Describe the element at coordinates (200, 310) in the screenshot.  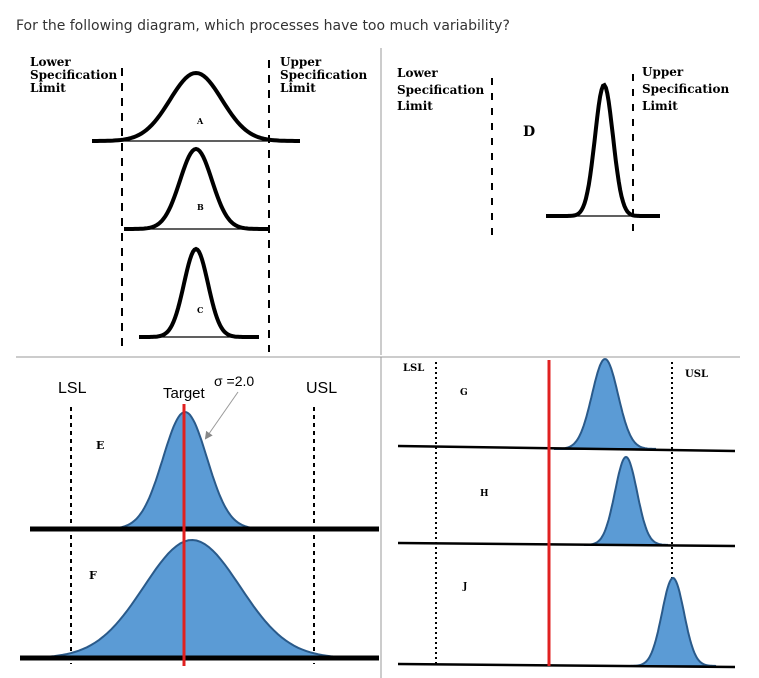
I see `curve-label-c: C` at that location.